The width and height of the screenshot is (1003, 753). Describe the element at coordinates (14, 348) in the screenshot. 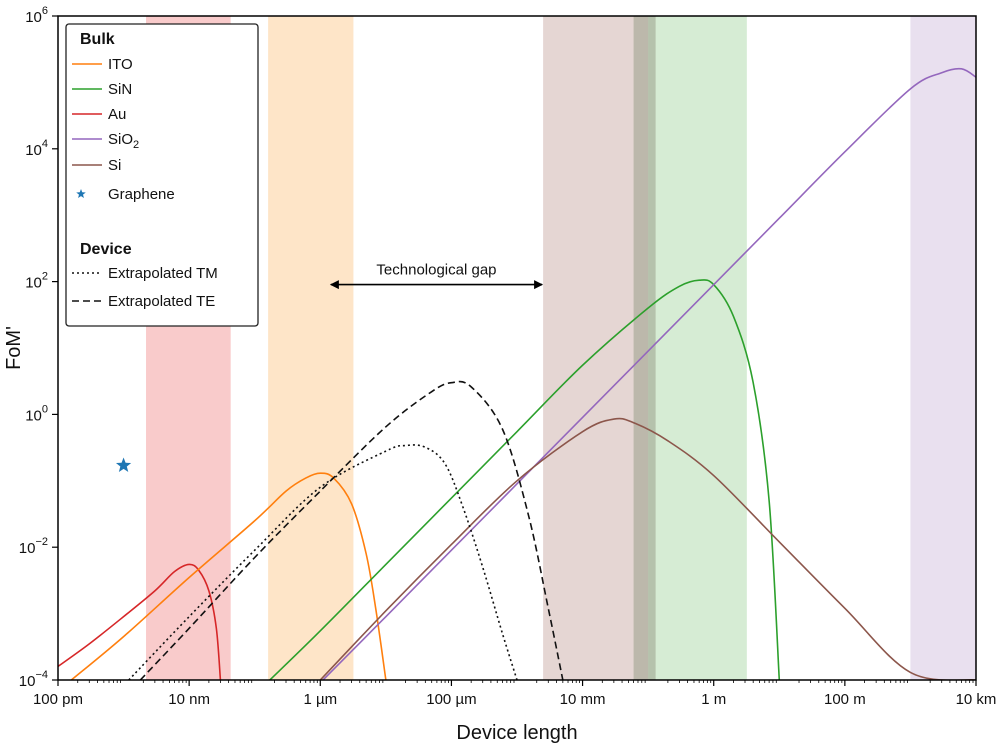

I see `y-axis-title: FoM'` at that location.